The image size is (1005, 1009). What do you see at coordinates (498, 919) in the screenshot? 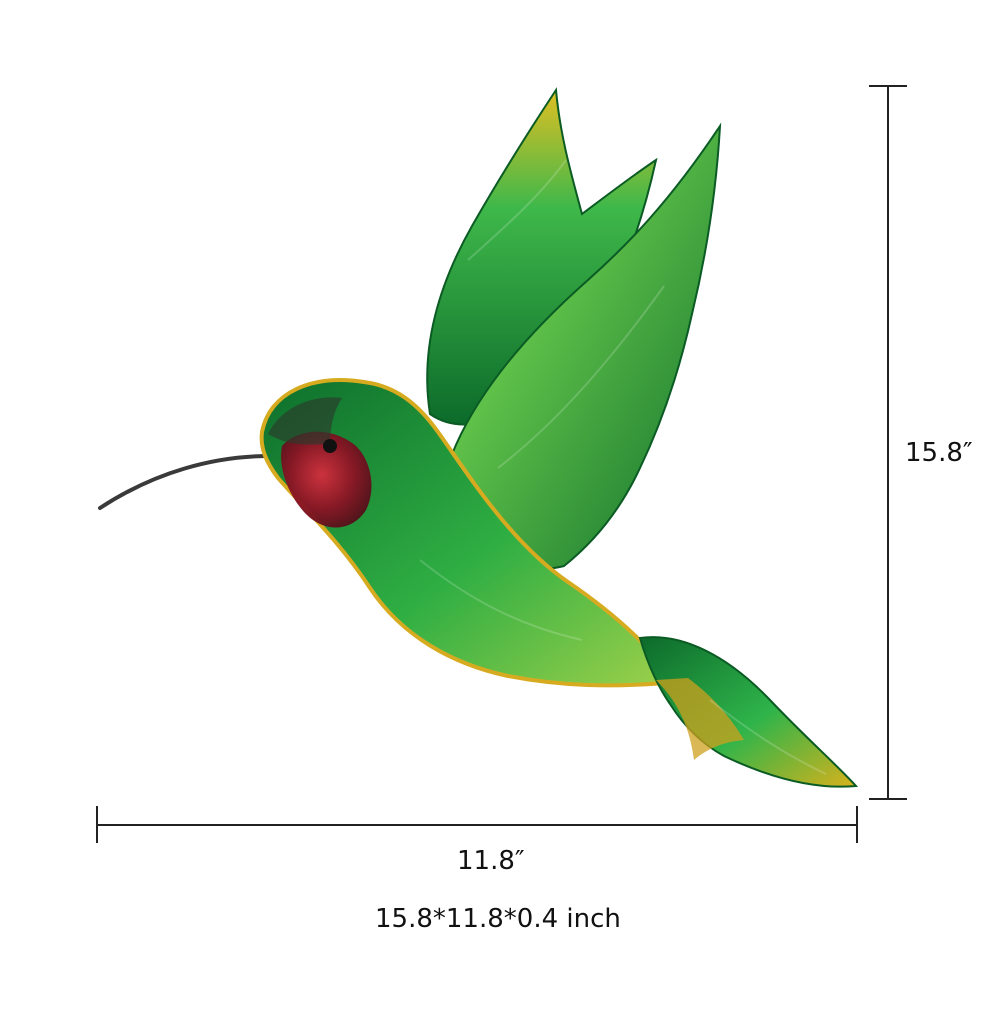
I see `full-dimensions: 15.8*11.8*0.4 inch` at bounding box center [498, 919].